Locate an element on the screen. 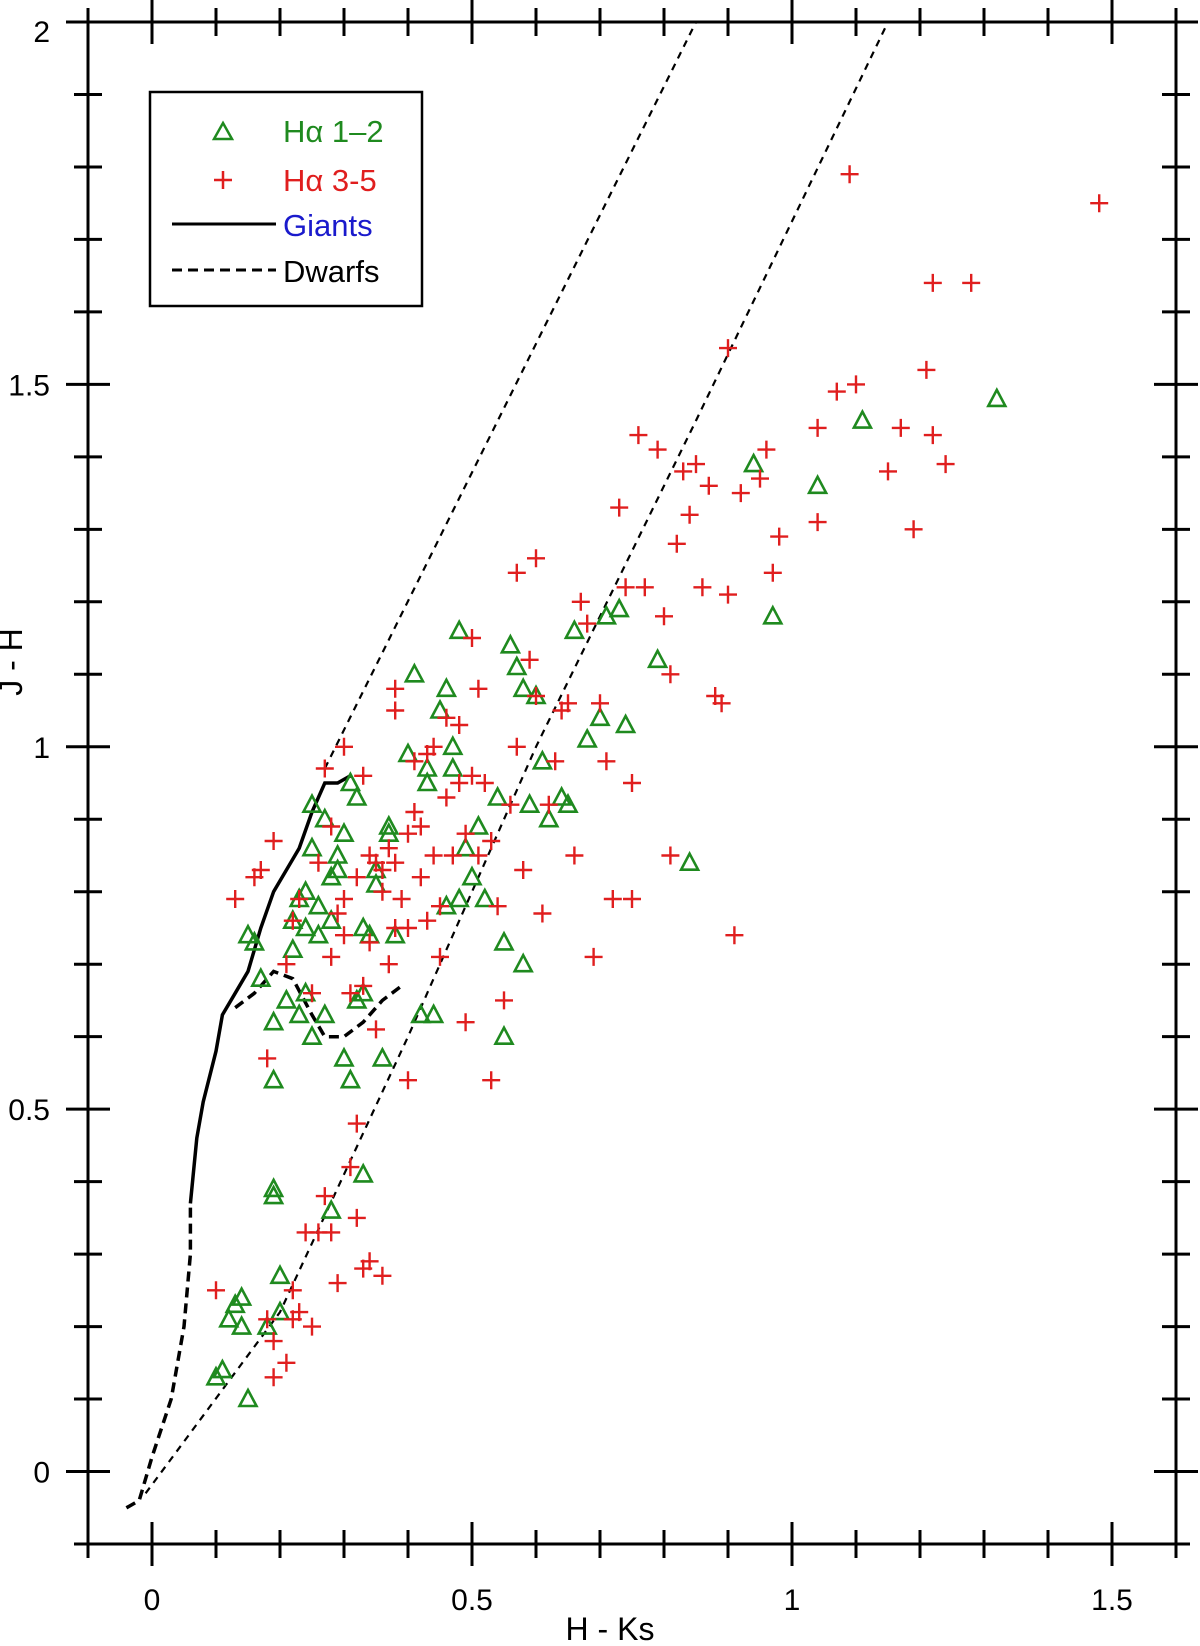 This screenshot has height=1646, width=1200. y-tick-label: 1.5 is located at coordinates (29, 385).